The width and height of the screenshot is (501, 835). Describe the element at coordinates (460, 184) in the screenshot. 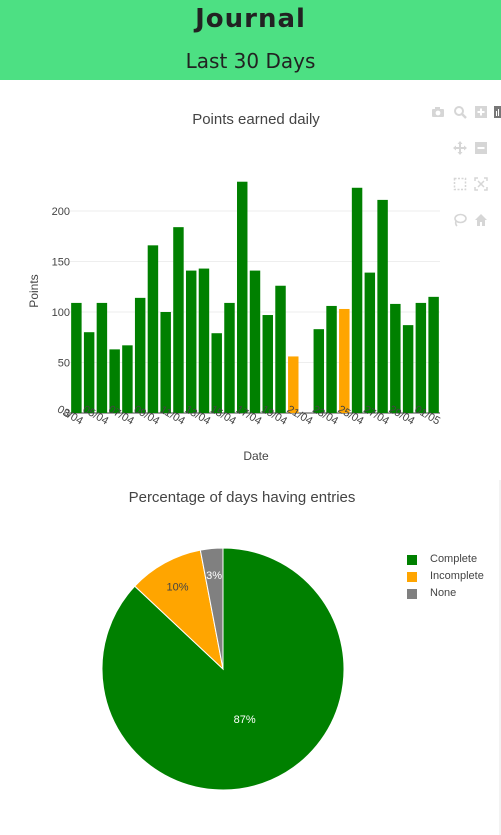

I see `box-select-icon` at that location.